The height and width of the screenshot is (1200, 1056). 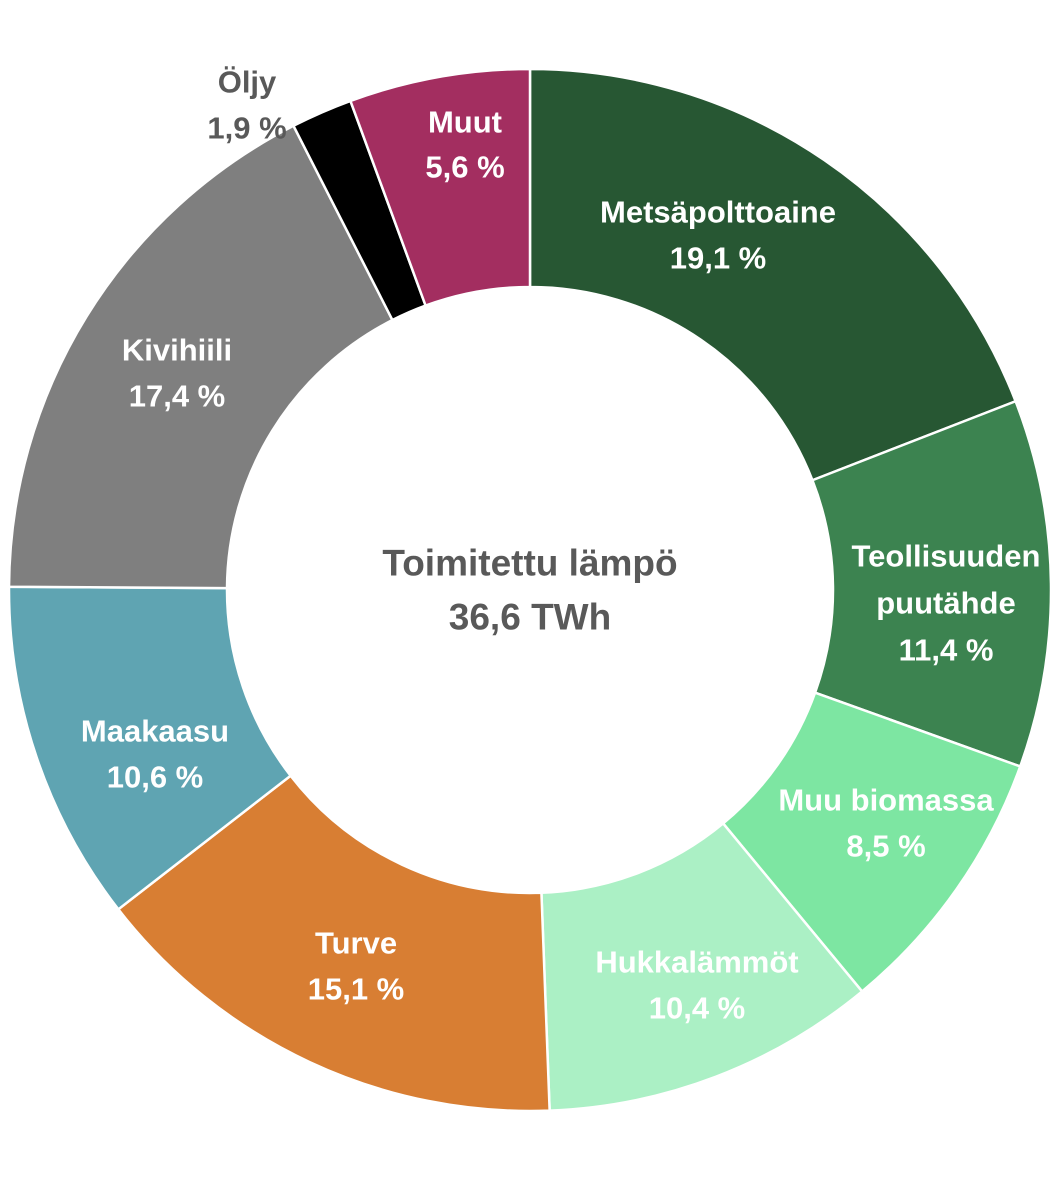 I want to click on slice-muut, so click(x=440, y=187).